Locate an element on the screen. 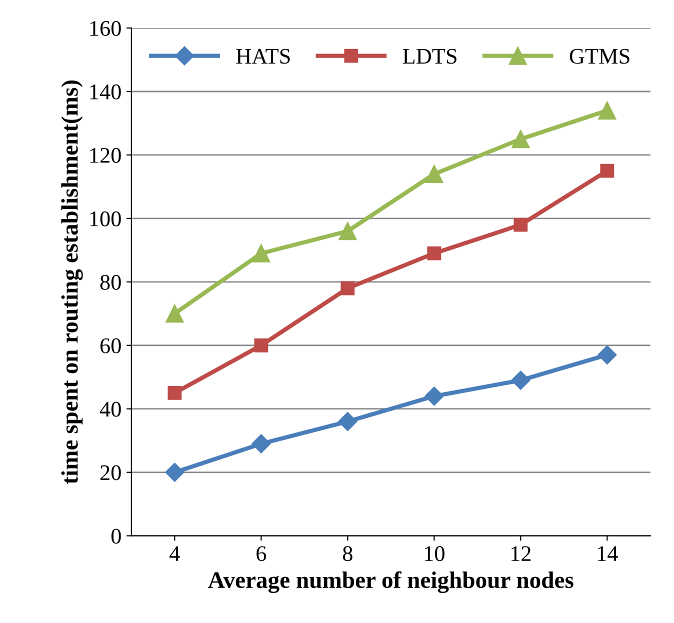 The width and height of the screenshot is (674, 623). x-tick-label: 6 is located at coordinates (261, 554).